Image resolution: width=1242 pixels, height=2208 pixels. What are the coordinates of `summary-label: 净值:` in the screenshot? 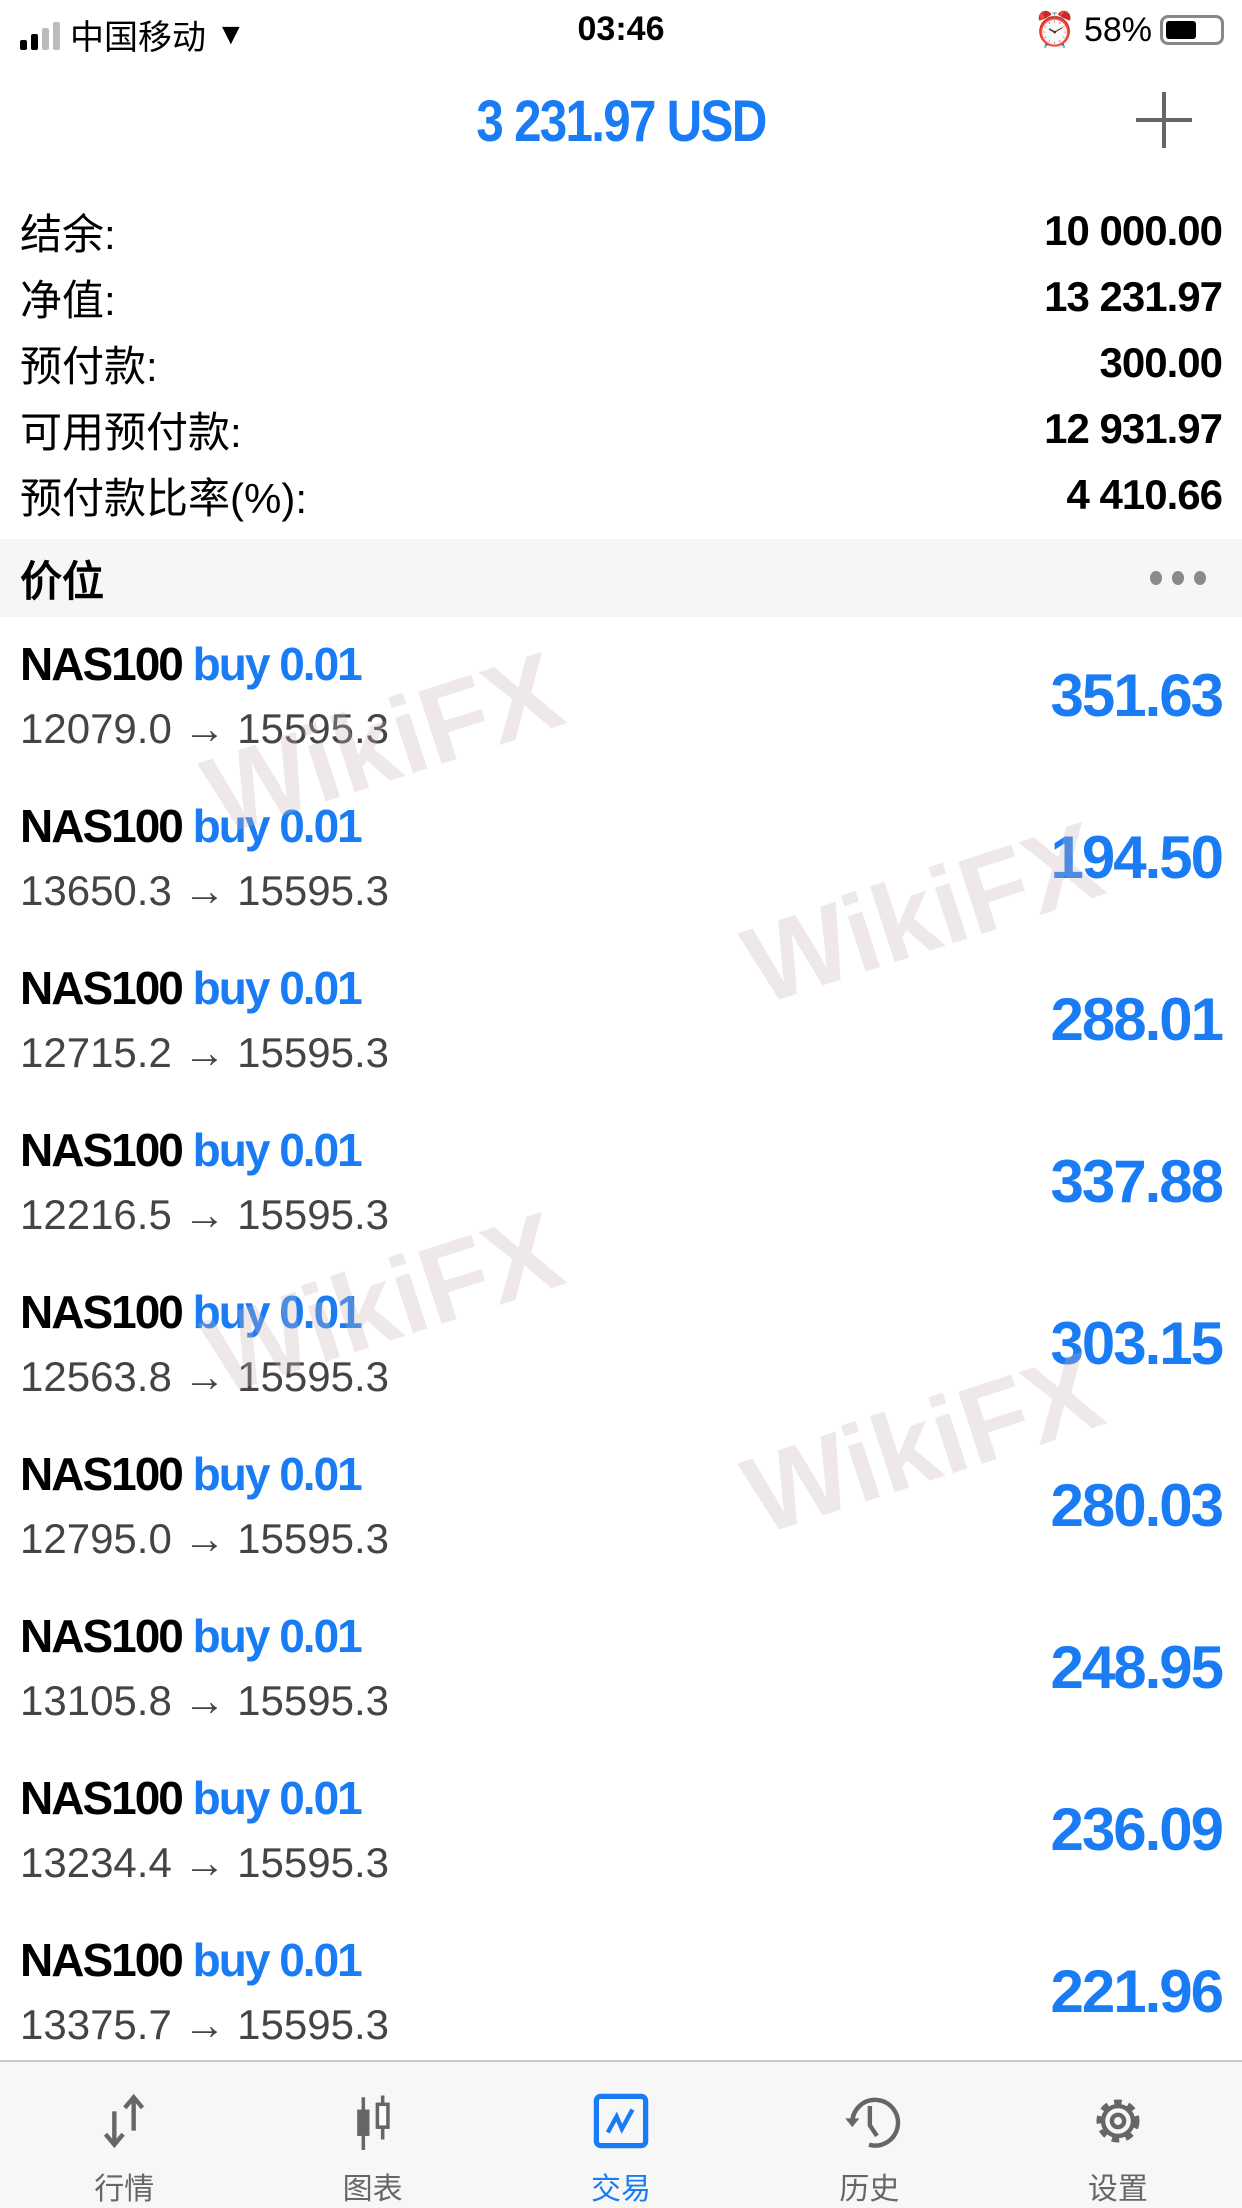 It's located at (68, 300).